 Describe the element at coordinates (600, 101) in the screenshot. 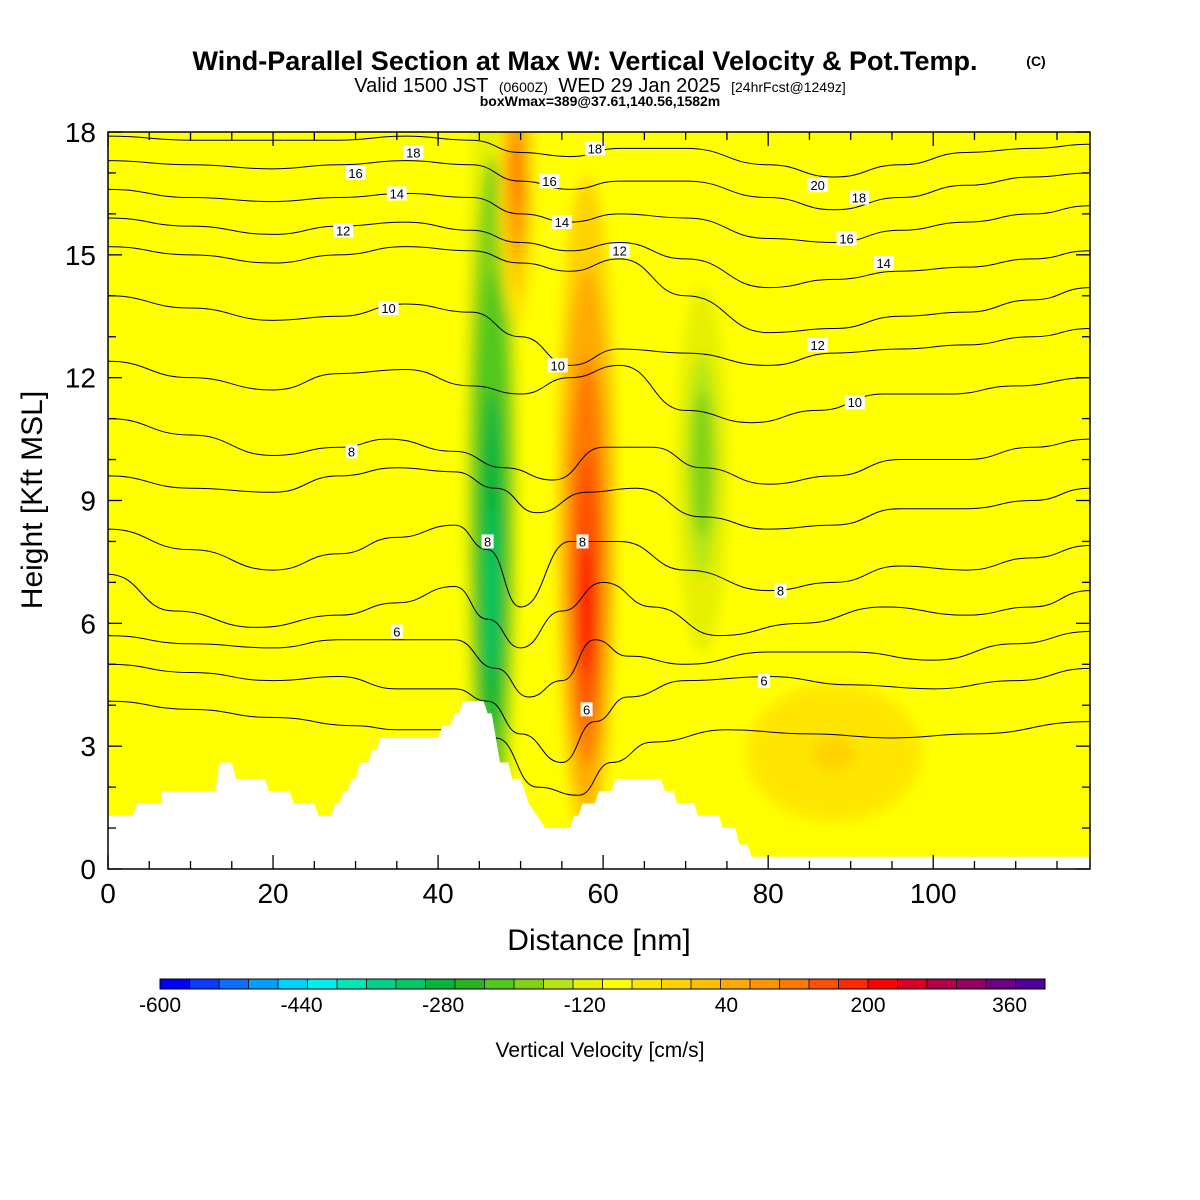

I see `boxmax-line: boxWmax=389@37.61,140.56,1582m` at that location.